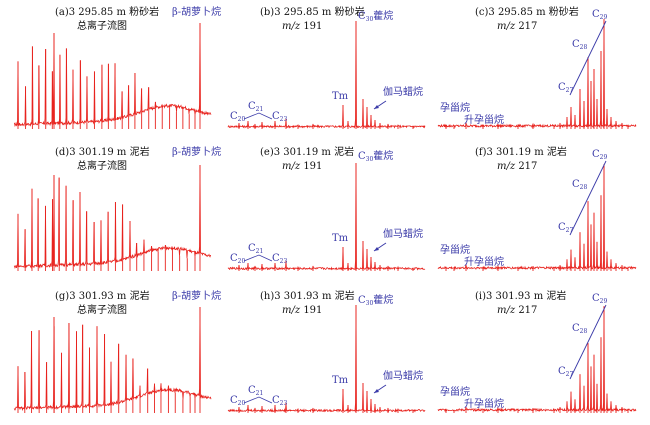 The image size is (650, 425). Describe the element at coordinates (307, 295) in the screenshot. I see `panel-title: (h)3 301.93 m 泥岩` at that location.